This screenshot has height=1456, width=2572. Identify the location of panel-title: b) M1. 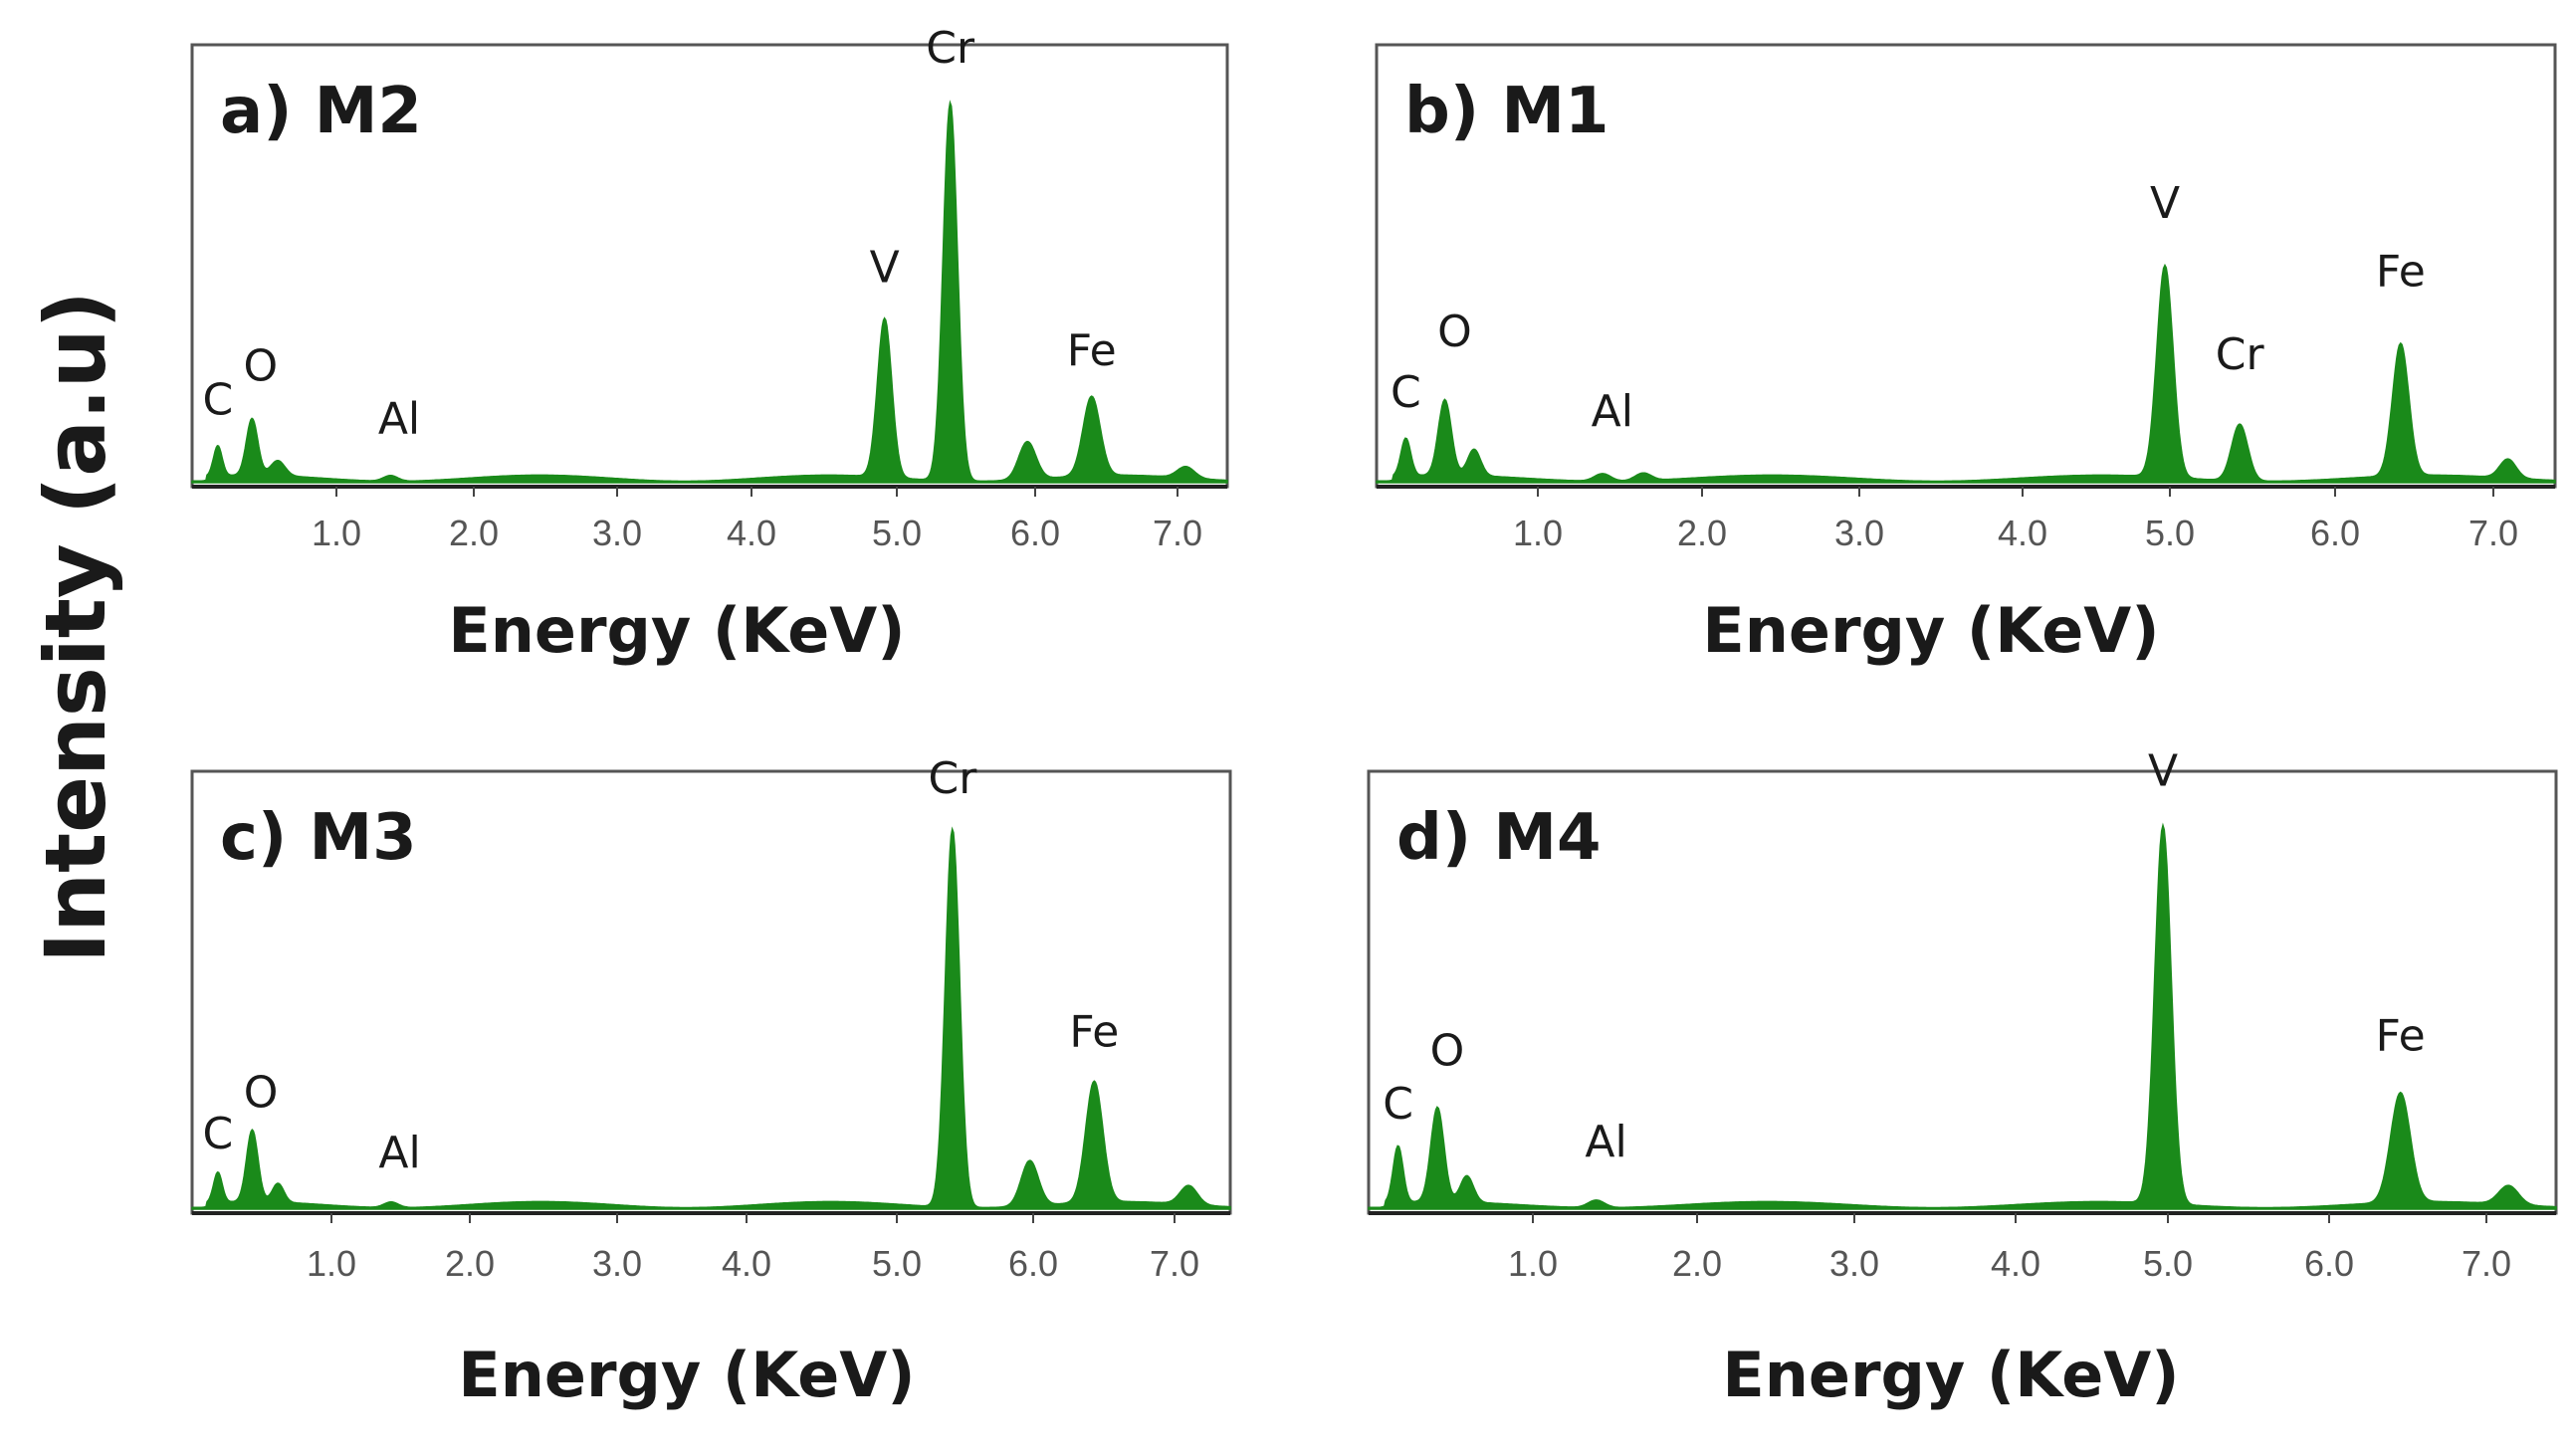
(1506, 111).